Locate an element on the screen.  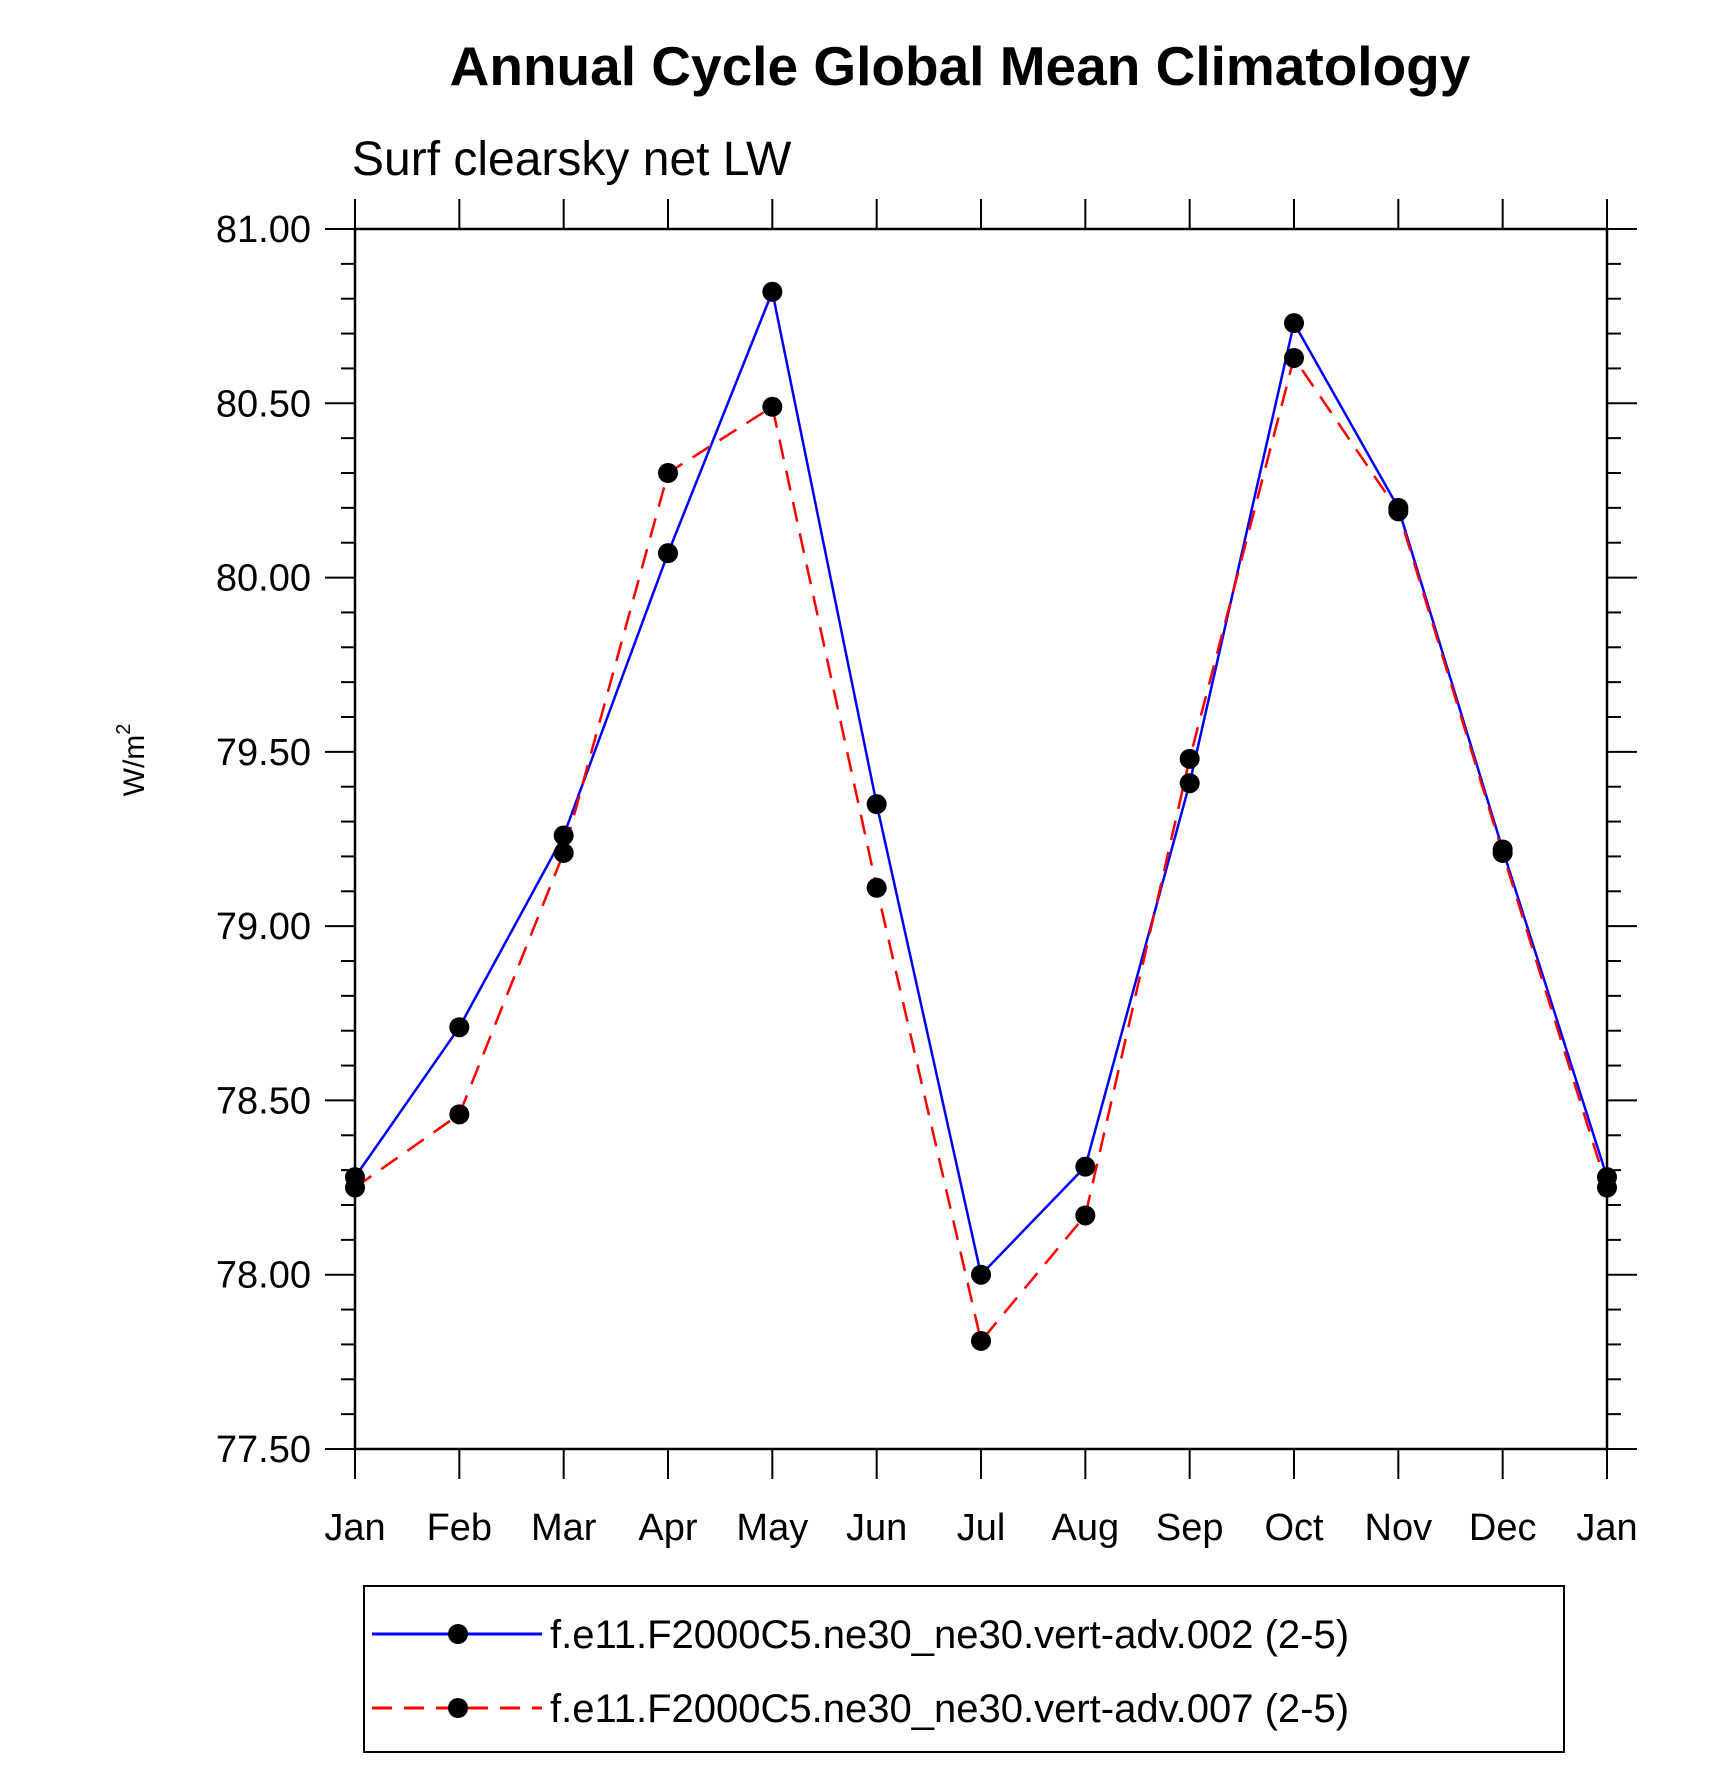
chart-subtitle: Surf clearsky net LW is located at coordinates (572, 159).